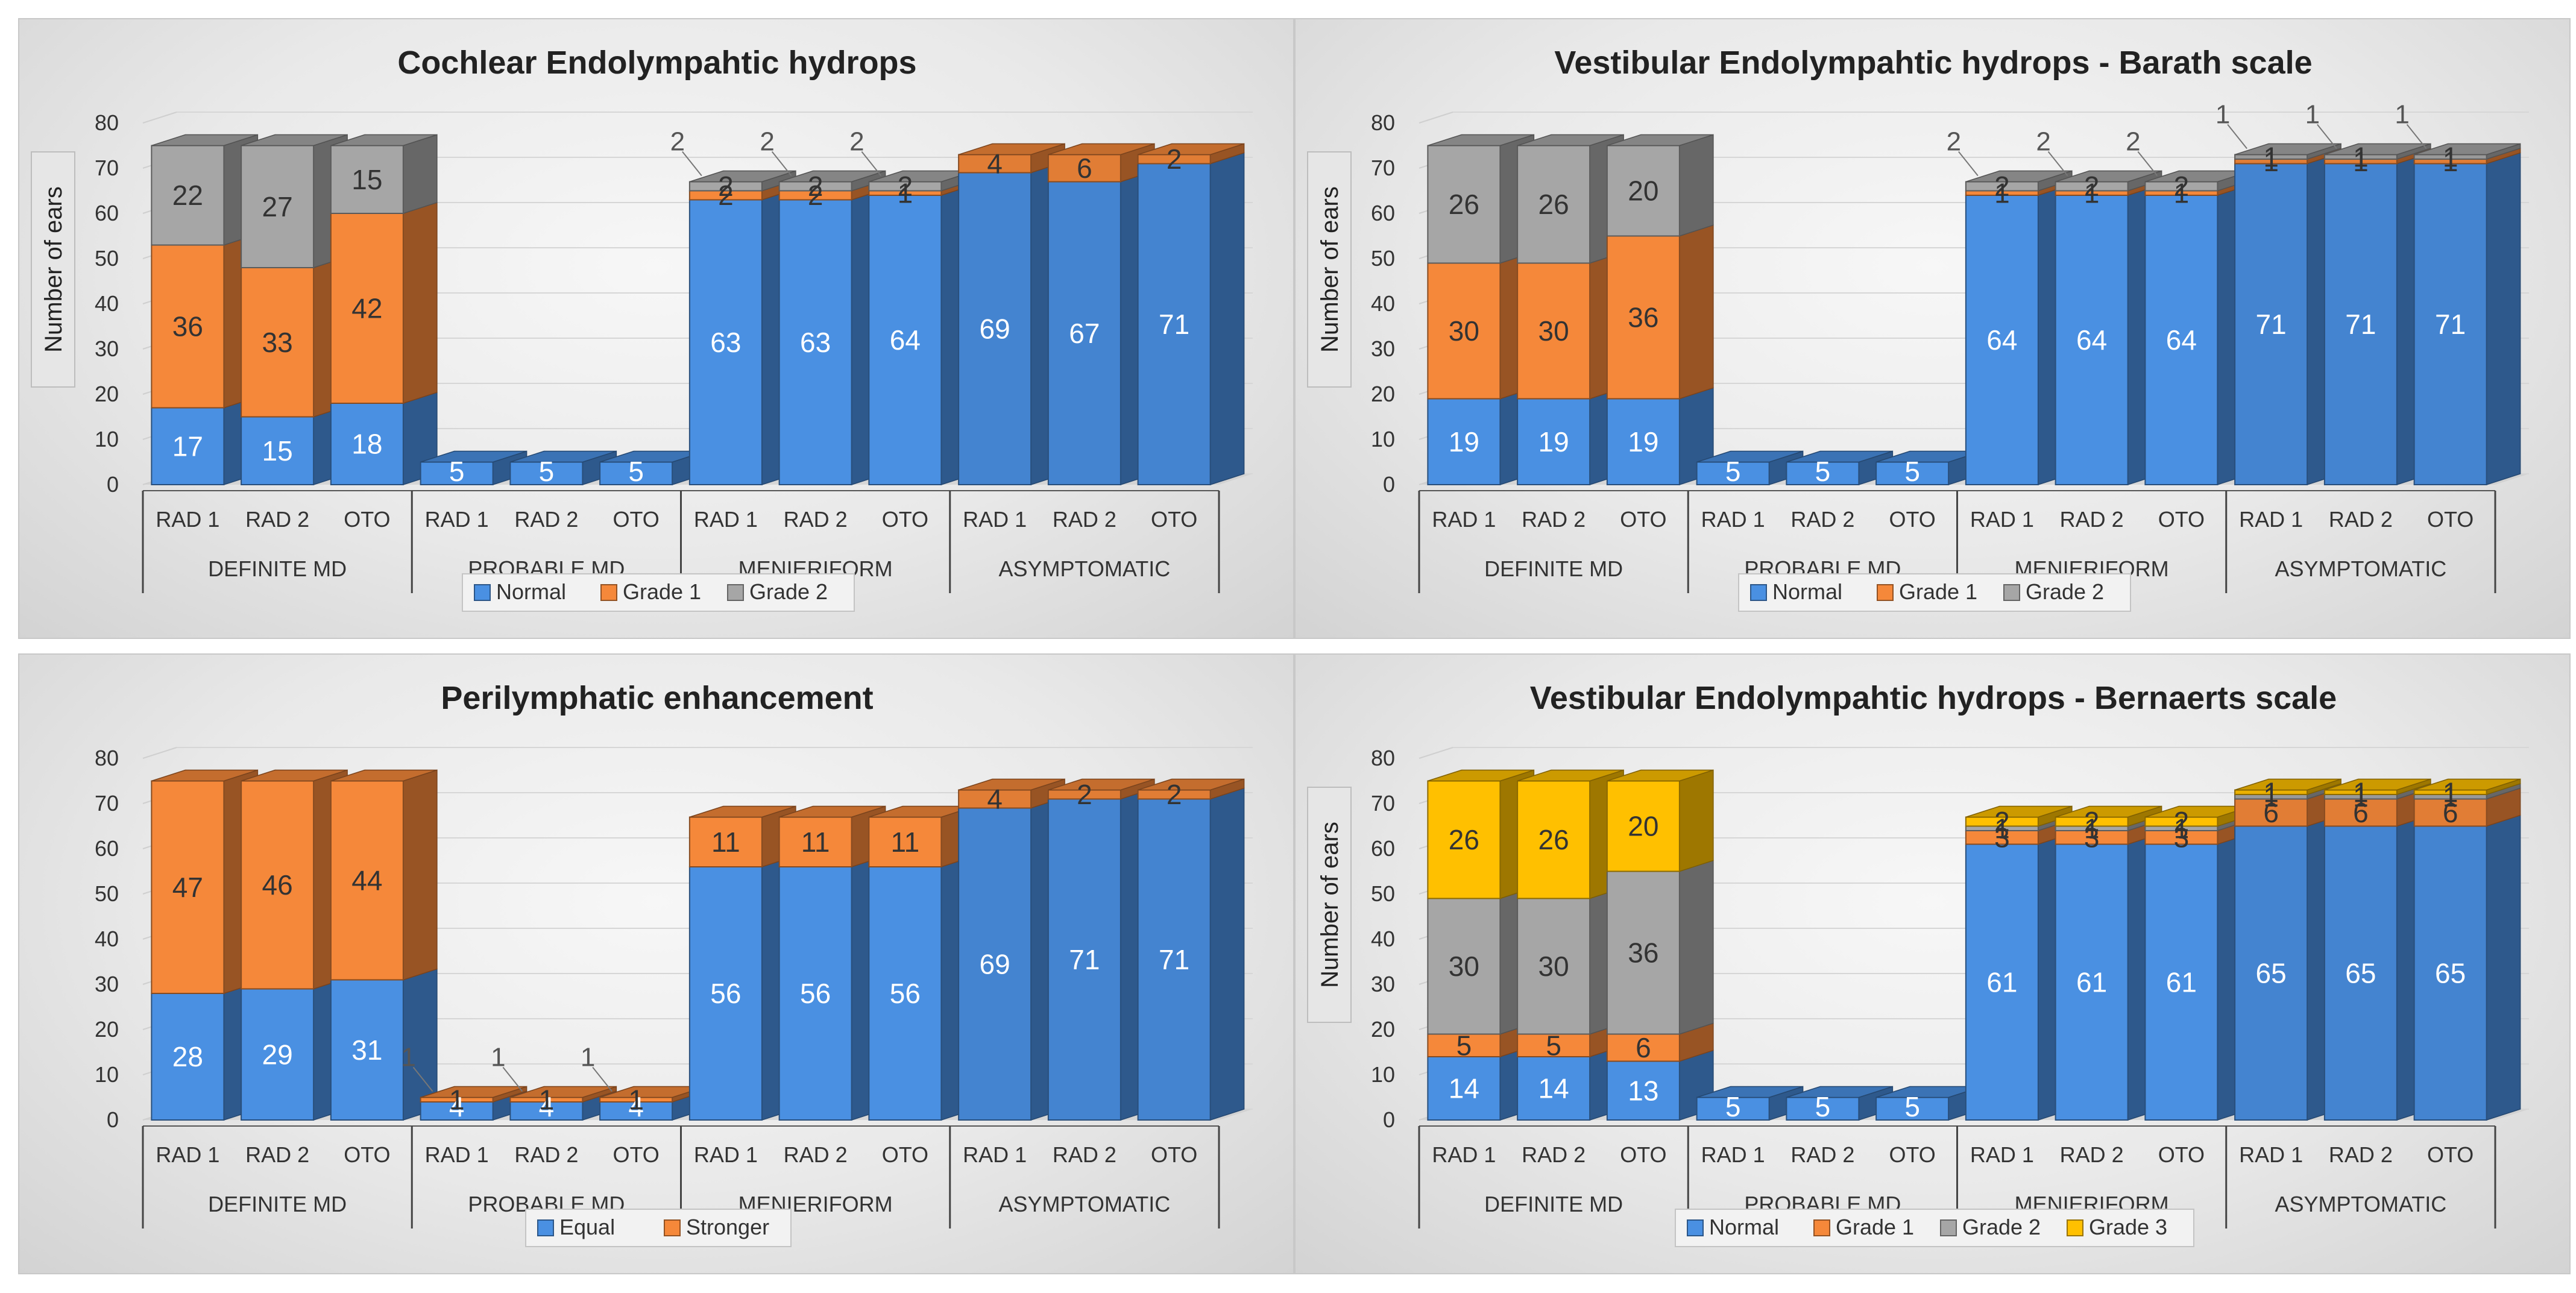  I want to click on y-tick-label: 60, so click(107, 213).